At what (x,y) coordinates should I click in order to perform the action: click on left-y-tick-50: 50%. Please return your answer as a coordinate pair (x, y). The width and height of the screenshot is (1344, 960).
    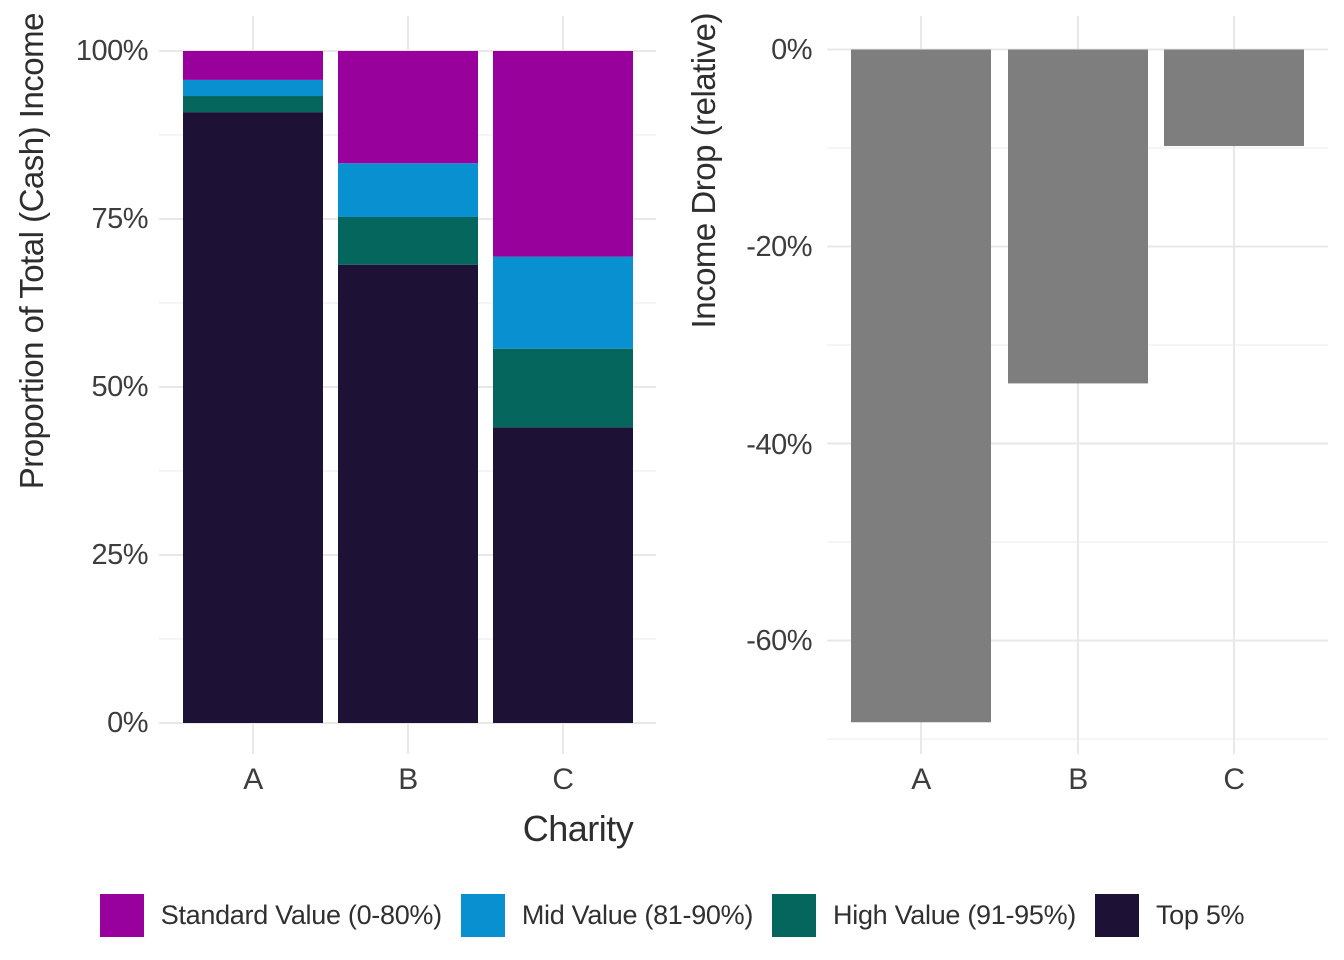
    Looking at the image, I should click on (119, 387).